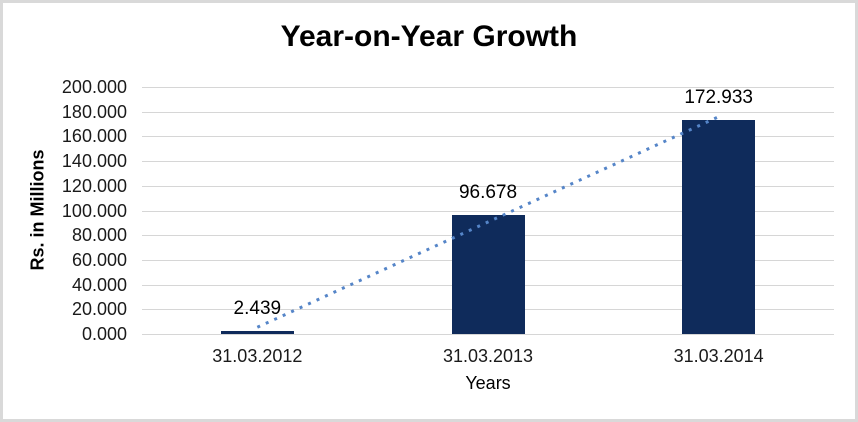 Image resolution: width=858 pixels, height=422 pixels. I want to click on y-tick-label: 0.000, so click(104, 334).